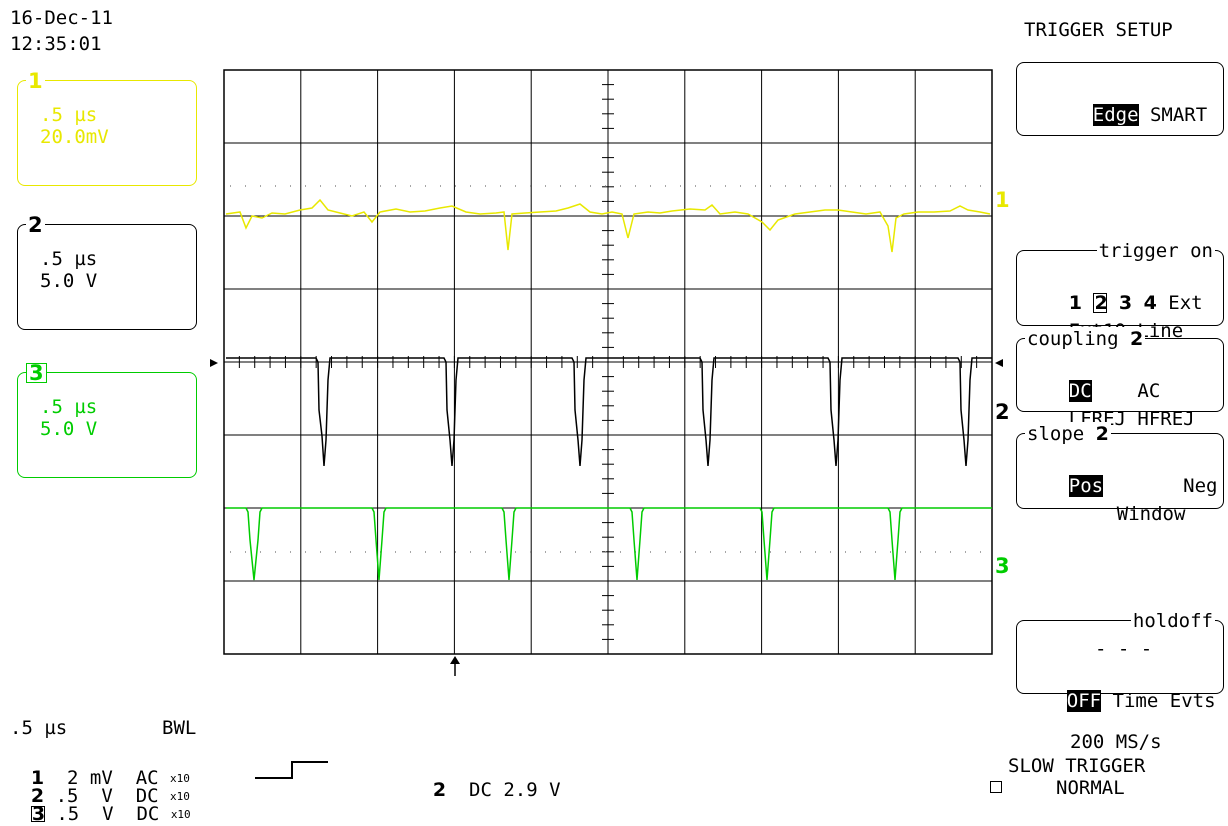 The height and width of the screenshot is (826, 1228). I want to click on channel-3-timebase: .5 µs, so click(69, 407).